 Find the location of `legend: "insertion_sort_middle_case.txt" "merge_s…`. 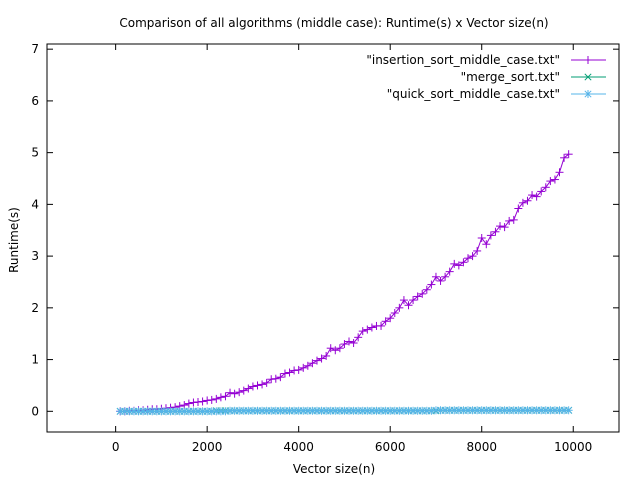

legend: "insertion_sort_middle_case.txt" "merge_s… is located at coordinates (486, 77).